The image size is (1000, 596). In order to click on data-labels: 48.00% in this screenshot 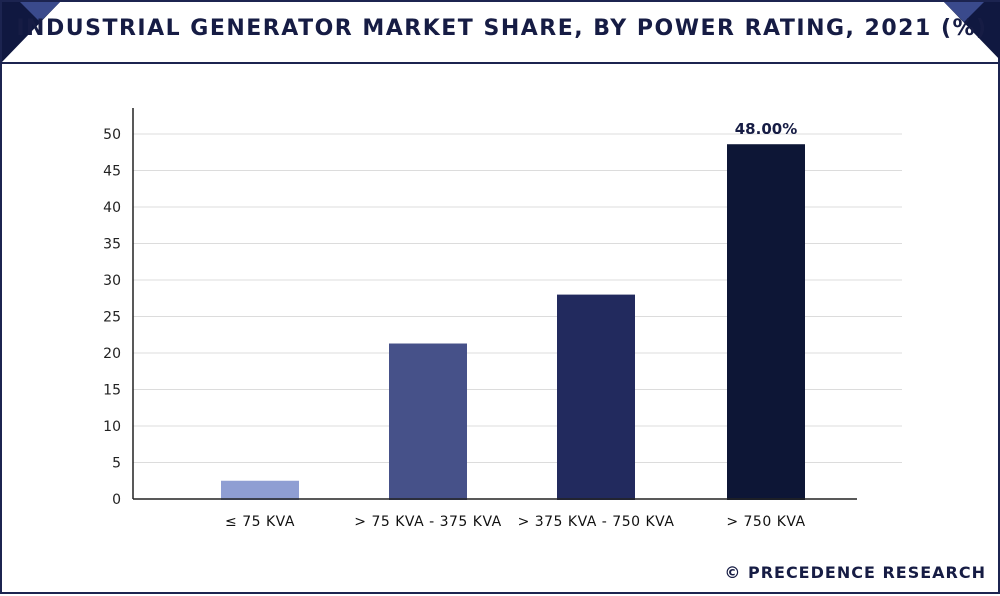, I will do `click(766, 129)`.